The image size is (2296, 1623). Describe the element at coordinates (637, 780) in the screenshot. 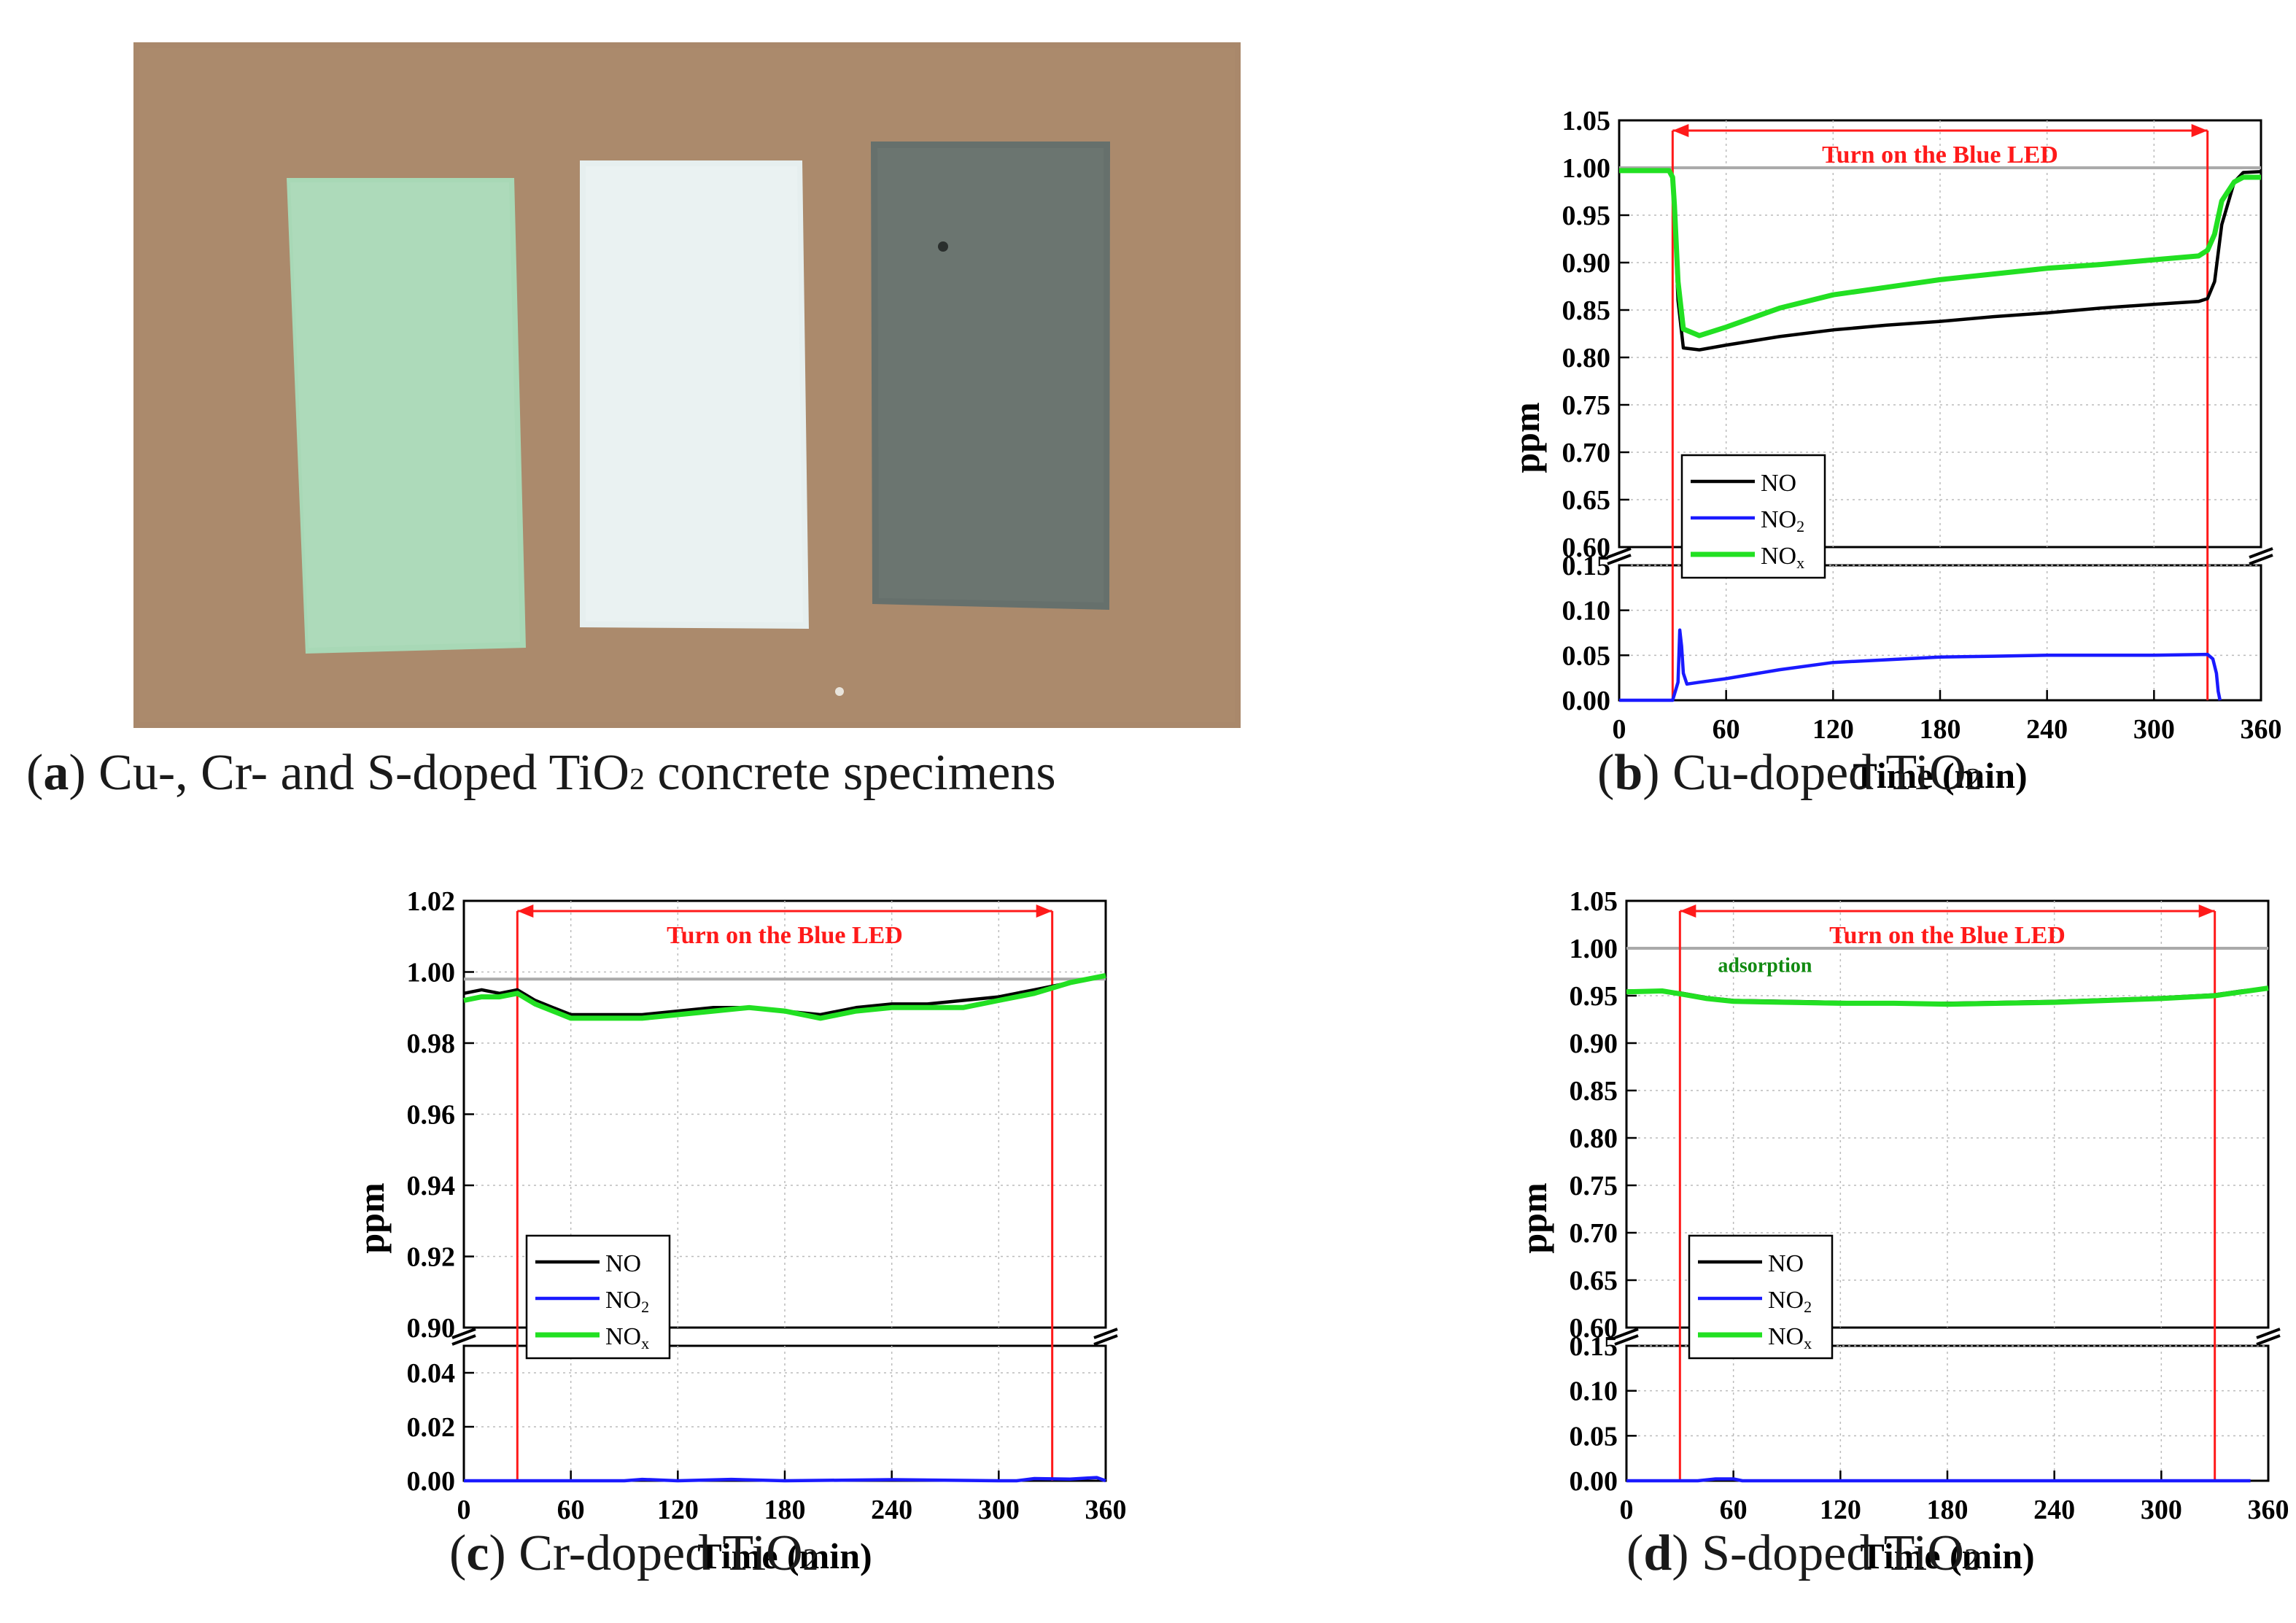

I see `caption-a-sub: 2` at that location.